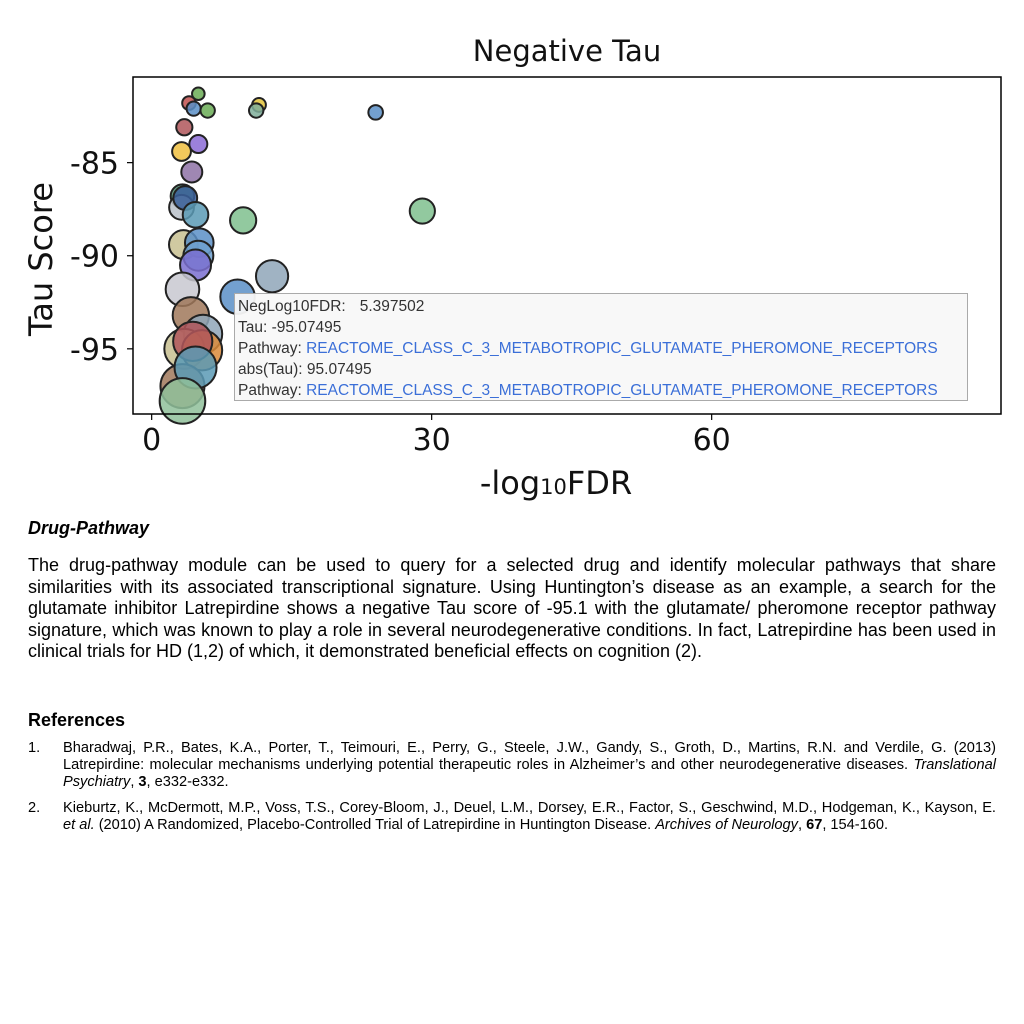  I want to click on reference-journal: Archives of Neurology, so click(726, 825).